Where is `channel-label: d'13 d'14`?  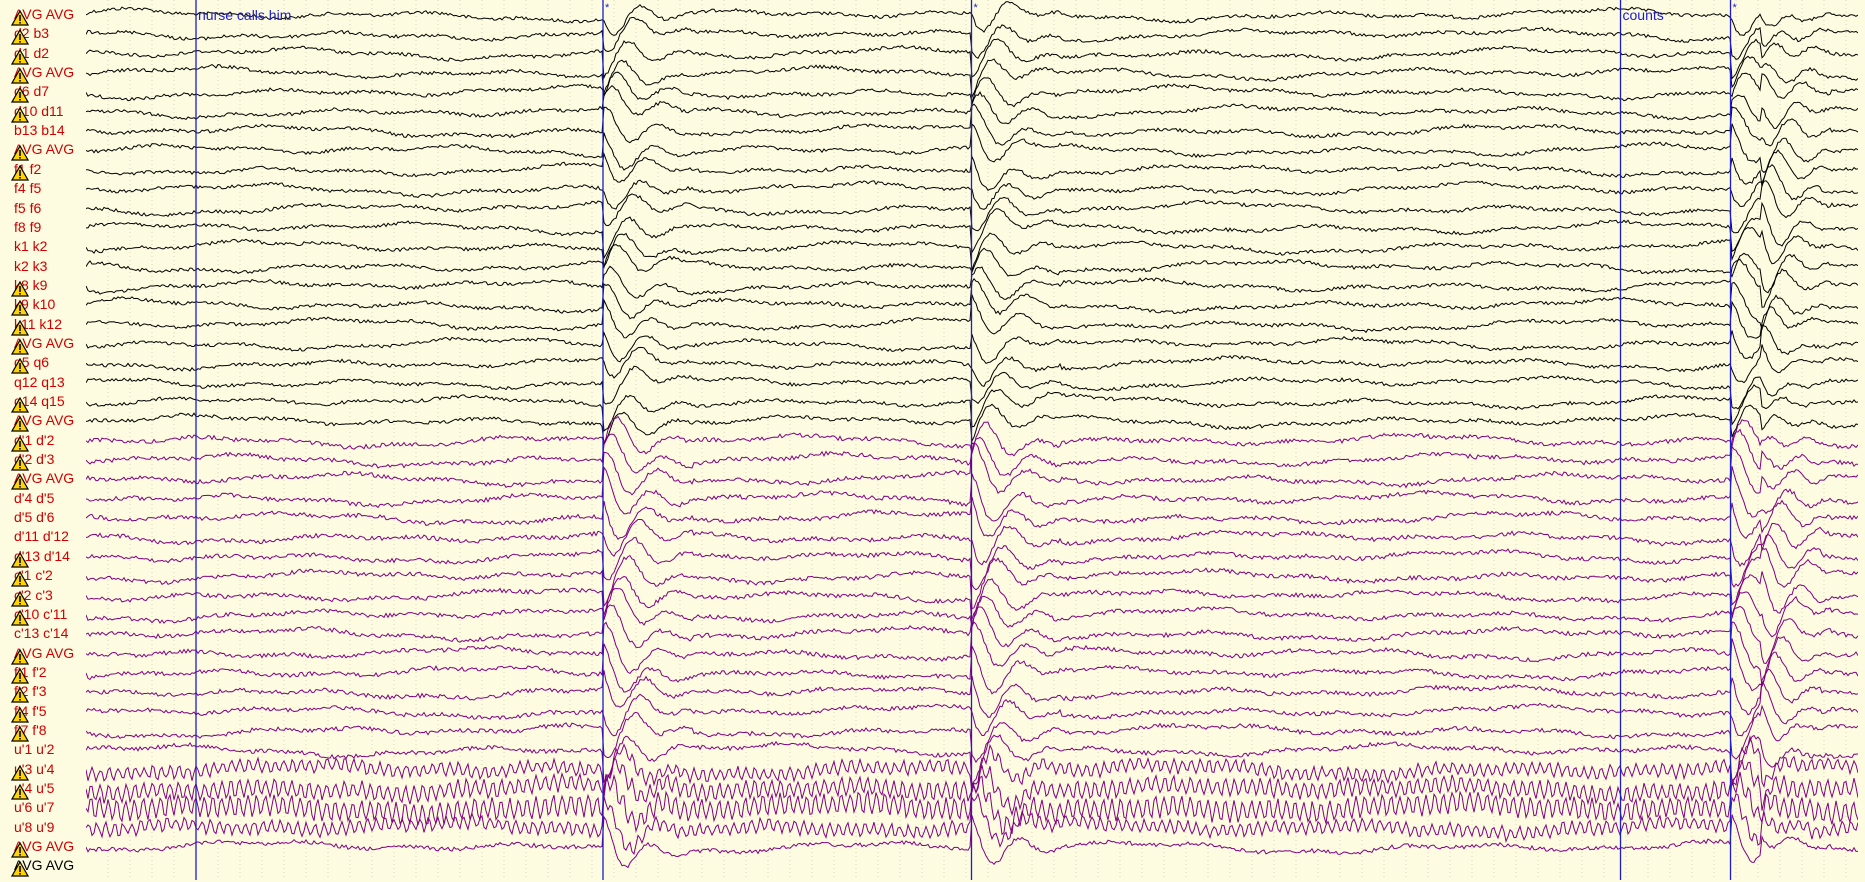
channel-label: d'13 d'14 is located at coordinates (42, 555).